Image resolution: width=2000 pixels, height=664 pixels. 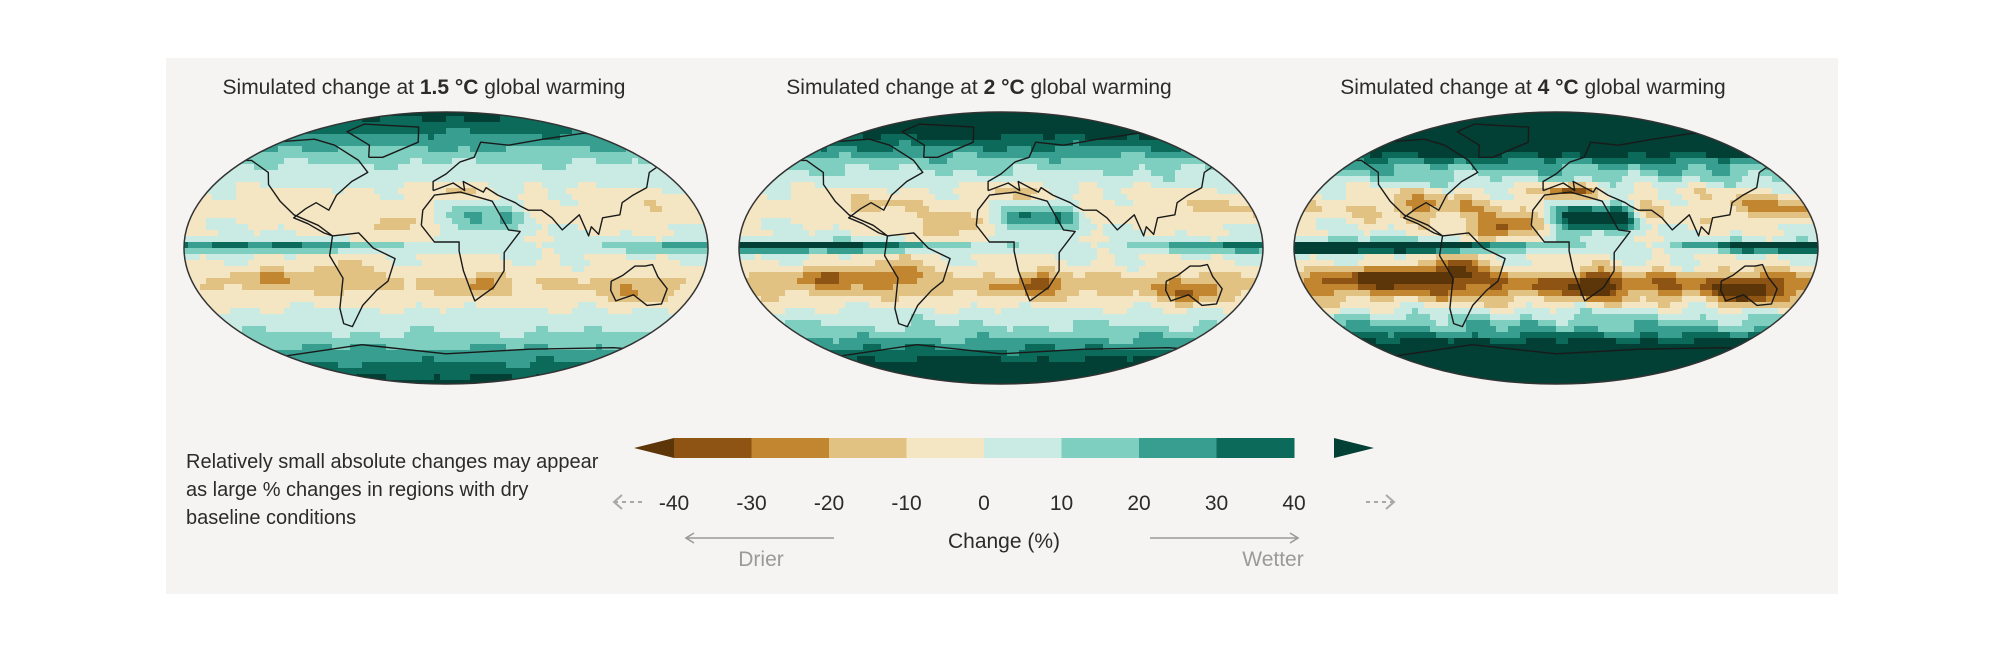 I want to click on wetter-label: Wetter, so click(x=1273, y=559).